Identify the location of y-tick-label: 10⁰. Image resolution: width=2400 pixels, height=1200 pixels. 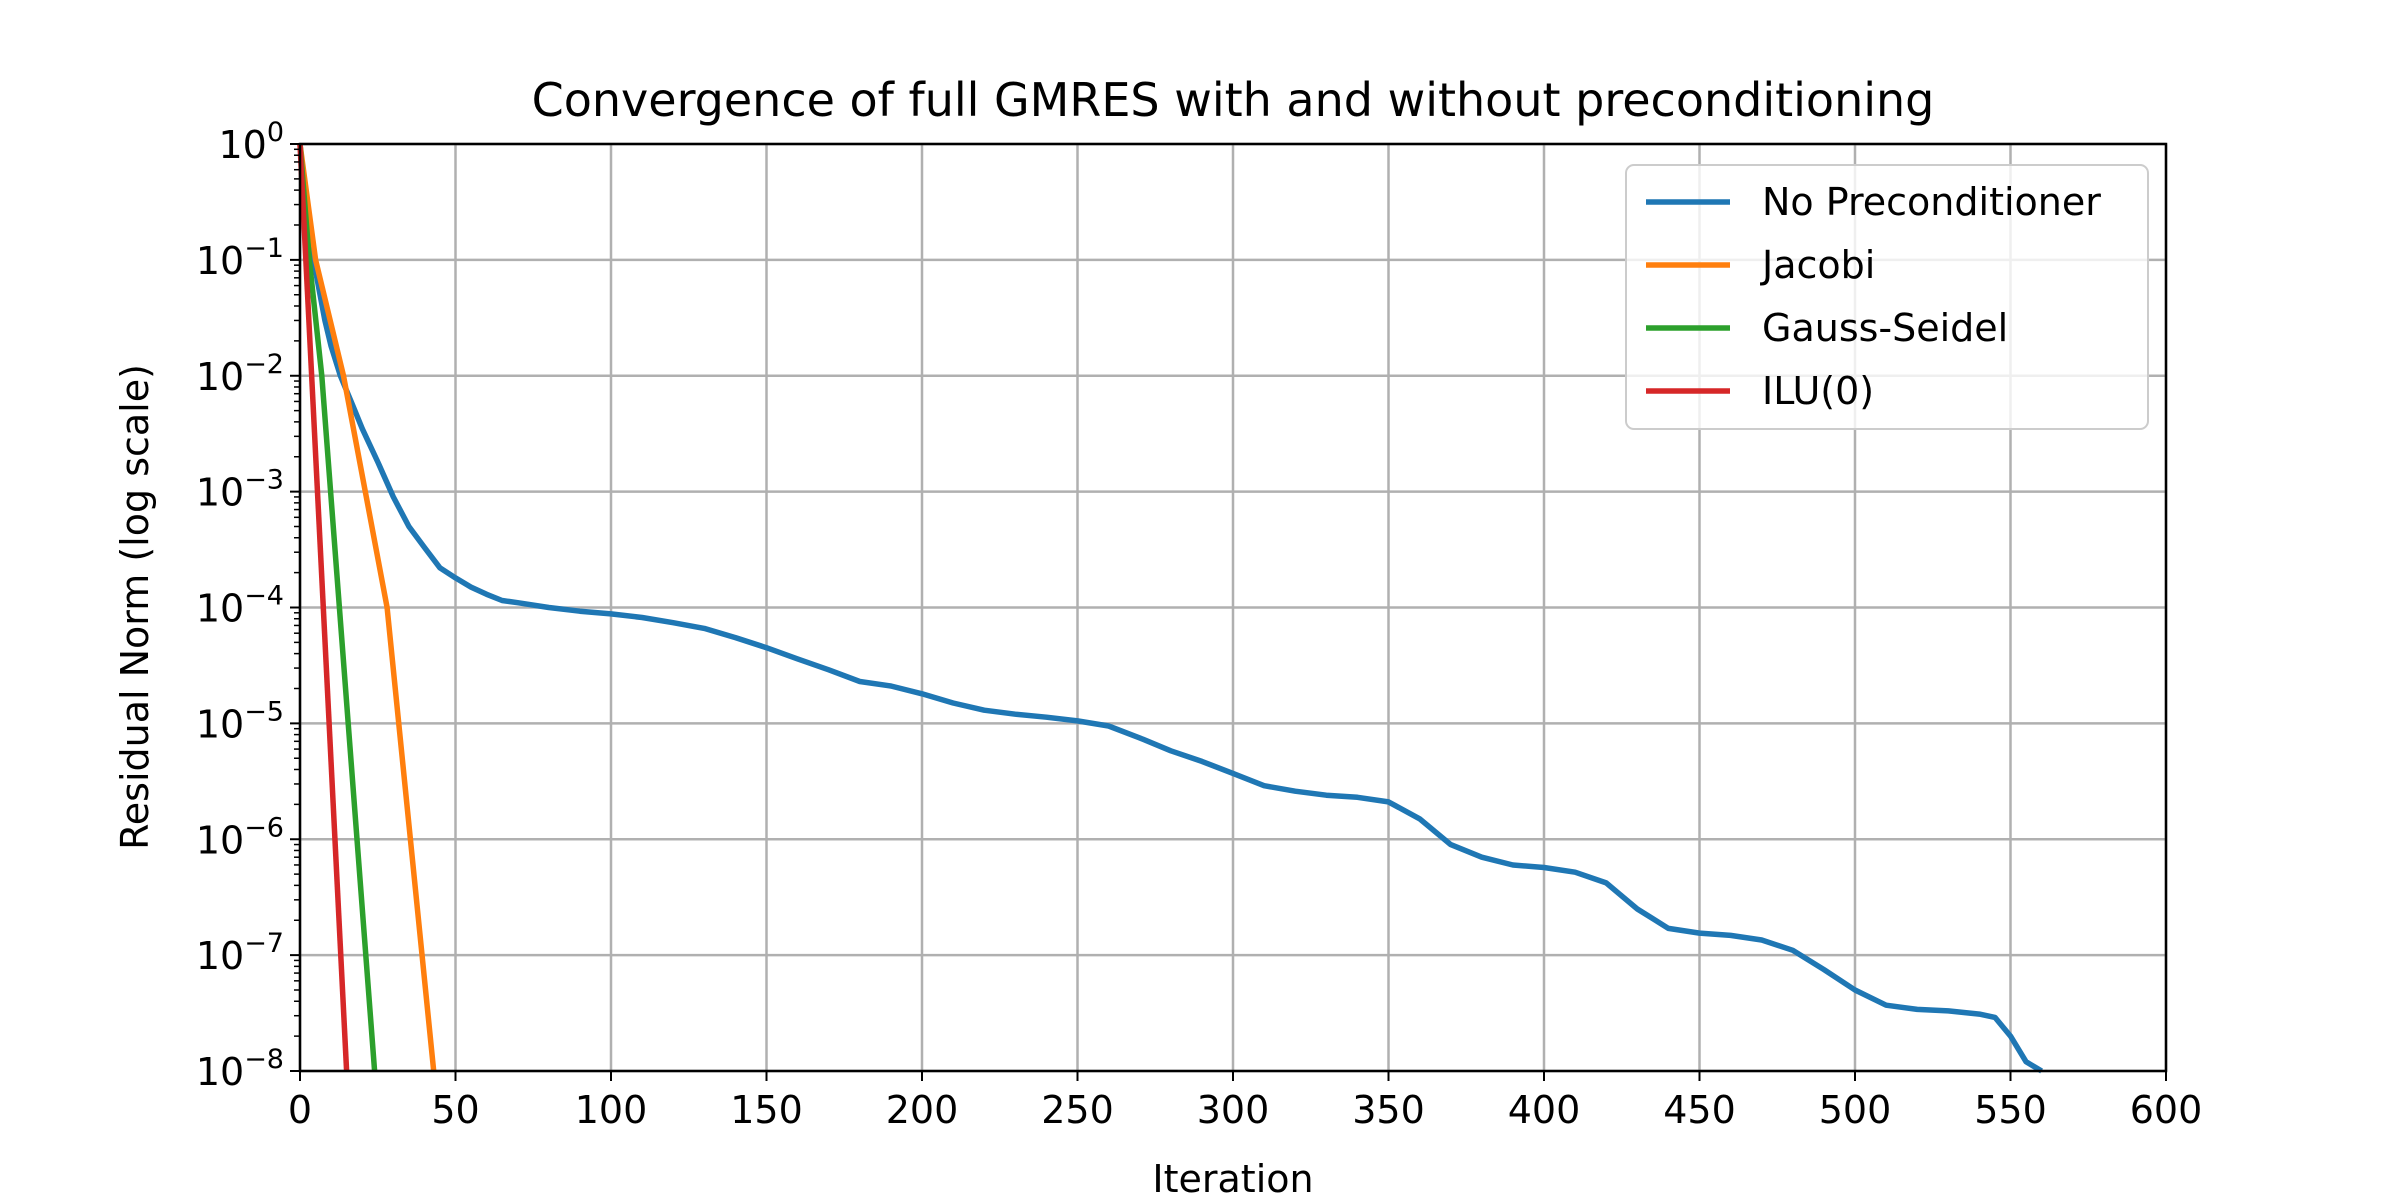
(251, 142).